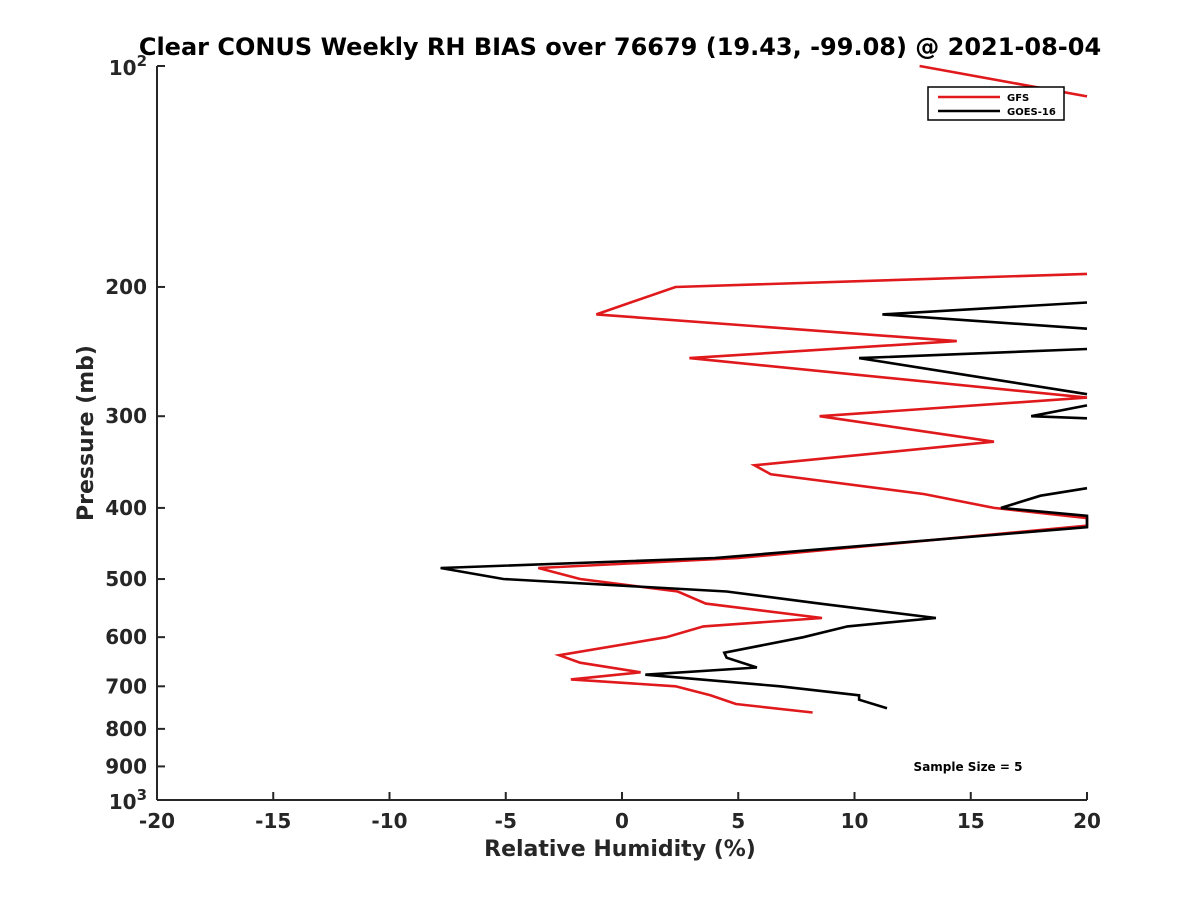 This screenshot has height=900, width=1200. What do you see at coordinates (86, 433) in the screenshot?
I see `y-axis-label: Pressure (mb)` at bounding box center [86, 433].